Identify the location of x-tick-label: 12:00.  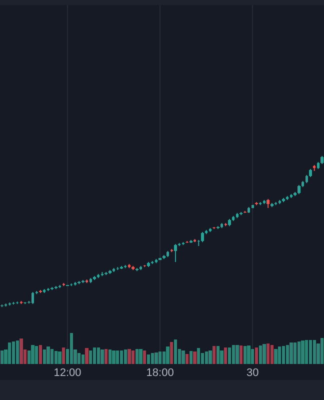
(68, 373).